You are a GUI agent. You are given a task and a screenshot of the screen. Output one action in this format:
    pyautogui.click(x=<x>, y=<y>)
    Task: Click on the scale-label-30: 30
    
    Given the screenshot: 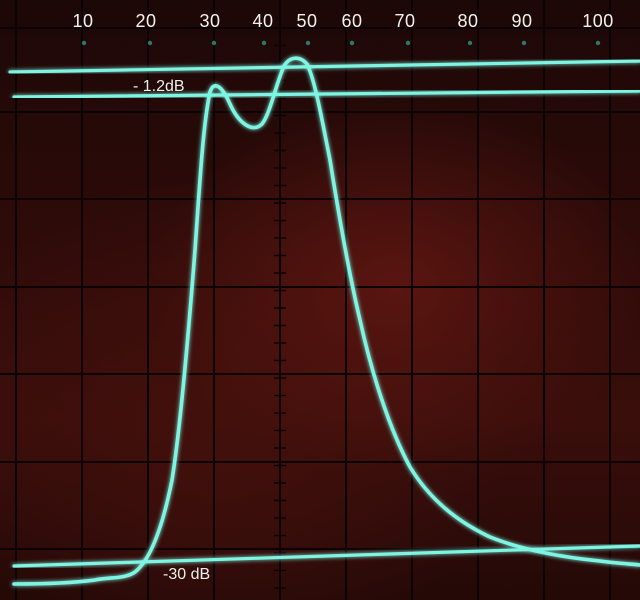 What is the action you would take?
    pyautogui.click(x=210, y=21)
    